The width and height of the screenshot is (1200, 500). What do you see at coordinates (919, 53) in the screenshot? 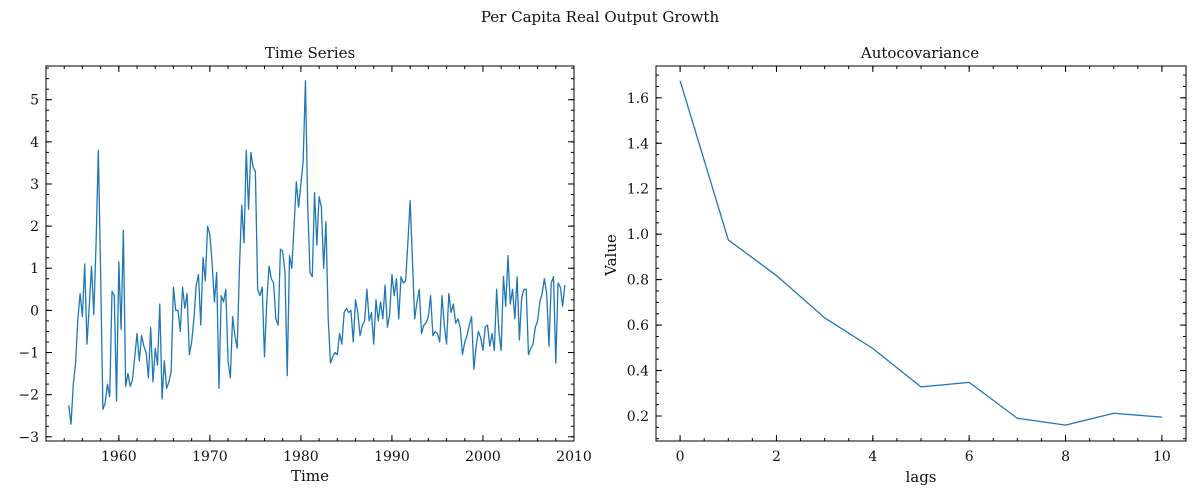
I see `autocovariance-title: Autocovariance` at bounding box center [919, 53].